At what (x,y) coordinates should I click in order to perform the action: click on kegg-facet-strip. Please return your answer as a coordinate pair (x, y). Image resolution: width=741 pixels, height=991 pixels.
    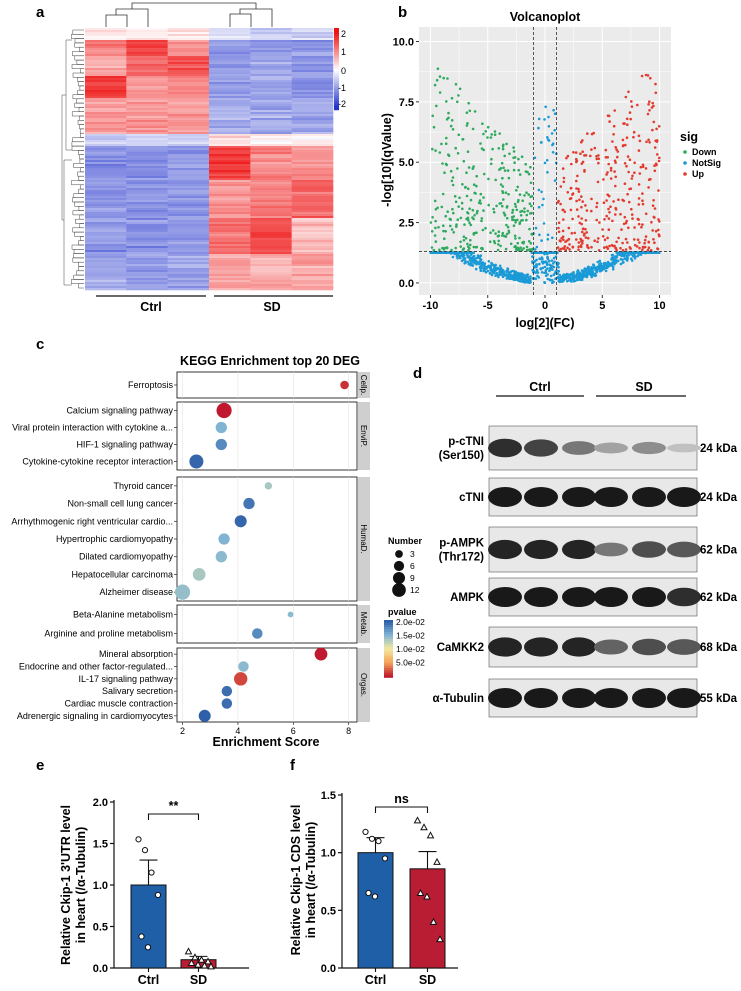
    Looking at the image, I should click on (364, 624).